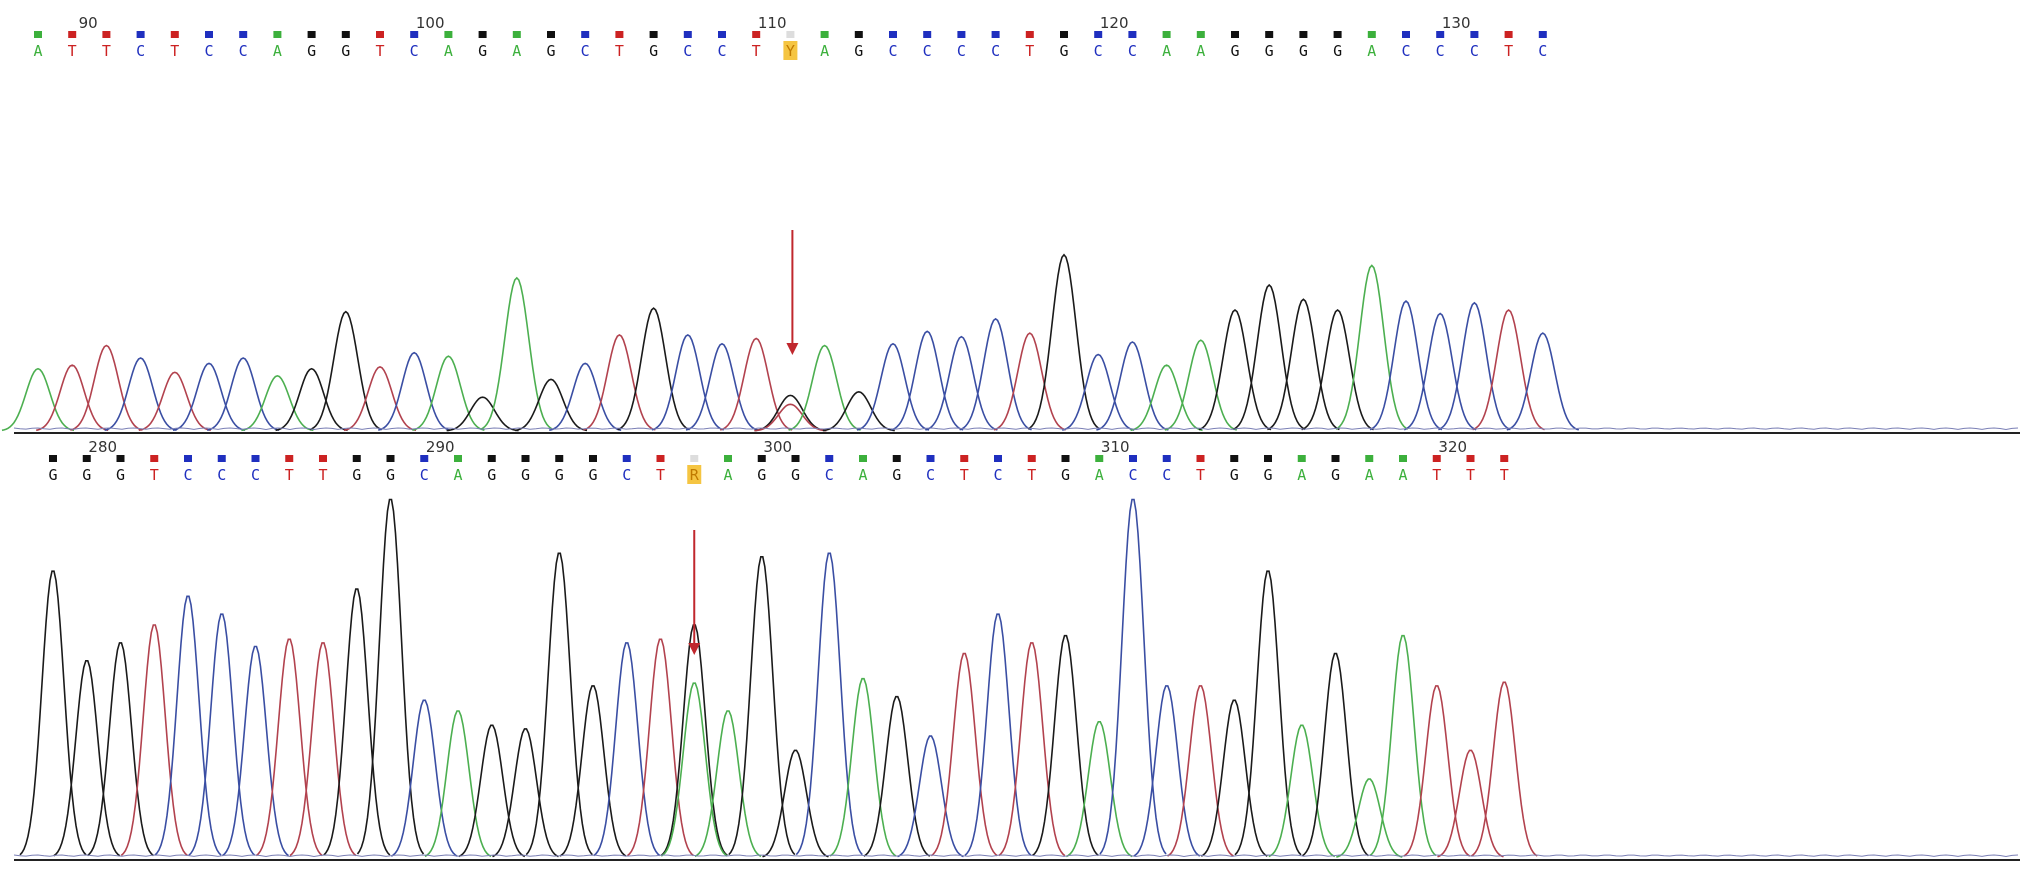 The width and height of the screenshot is (2031, 877). I want to click on position-label: 280, so click(102, 447).